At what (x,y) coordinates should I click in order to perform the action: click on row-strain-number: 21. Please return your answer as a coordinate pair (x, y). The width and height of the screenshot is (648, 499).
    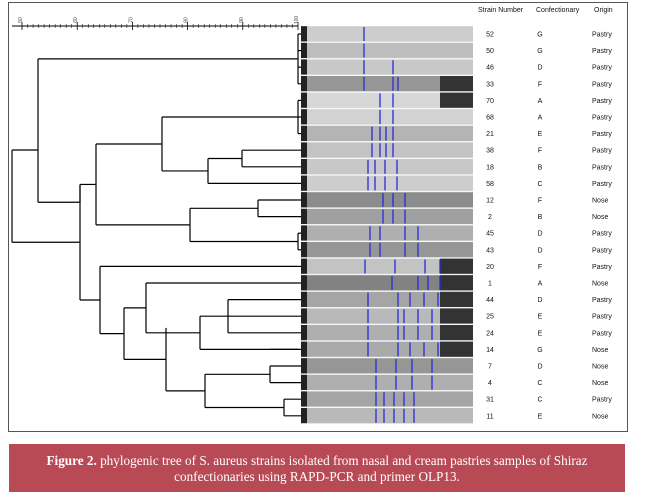
    Looking at the image, I should click on (490, 134).